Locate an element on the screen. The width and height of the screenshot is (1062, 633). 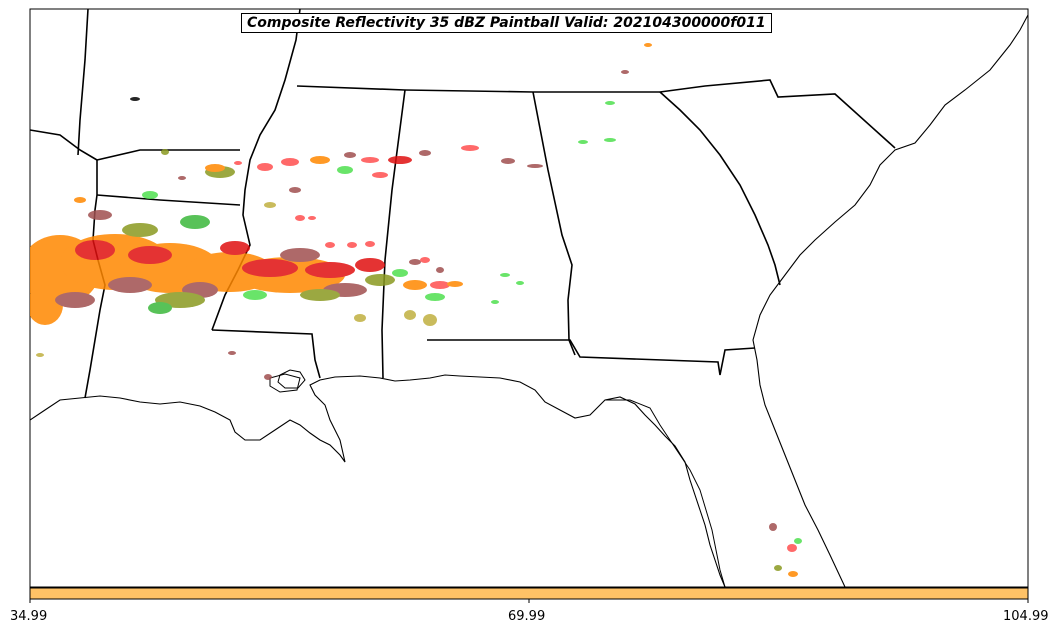
colorbar-label-min: 34.99 is located at coordinates (29, 616).